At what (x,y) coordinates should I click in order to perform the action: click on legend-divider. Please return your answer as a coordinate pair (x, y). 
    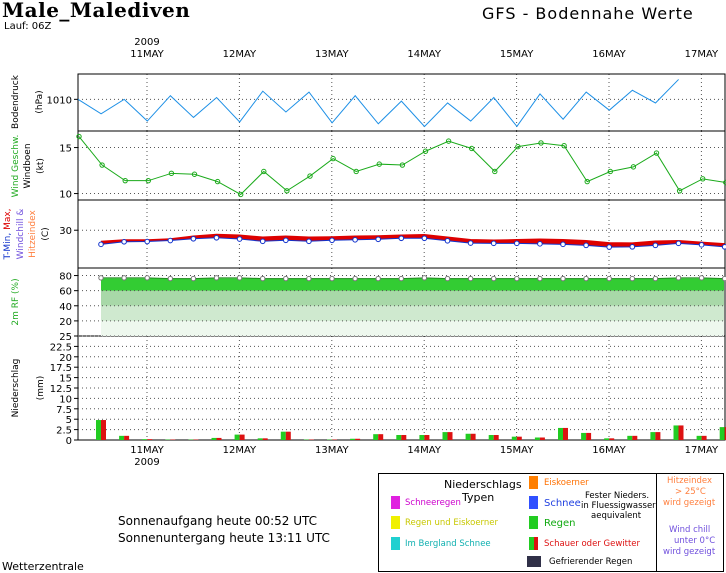
    Looking at the image, I should click on (656, 522).